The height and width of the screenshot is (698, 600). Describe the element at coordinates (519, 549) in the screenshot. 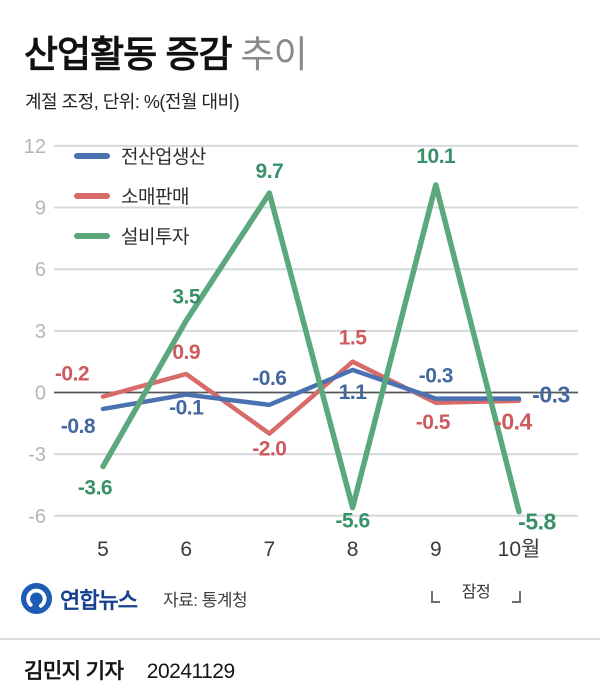

I see `x-tick-label: 10월` at that location.